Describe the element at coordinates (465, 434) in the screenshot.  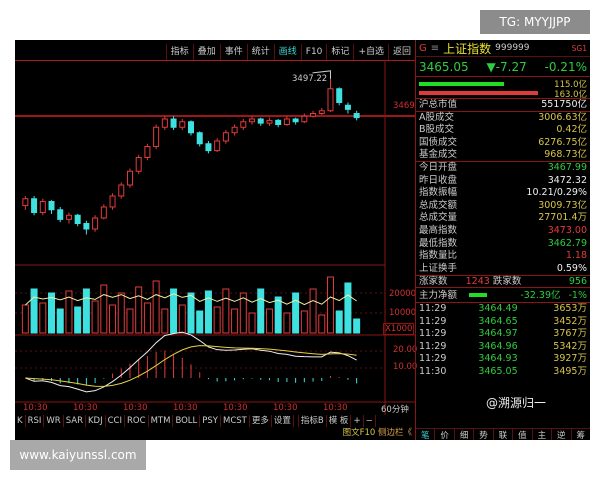
I see `right-tab-2: 细` at that location.